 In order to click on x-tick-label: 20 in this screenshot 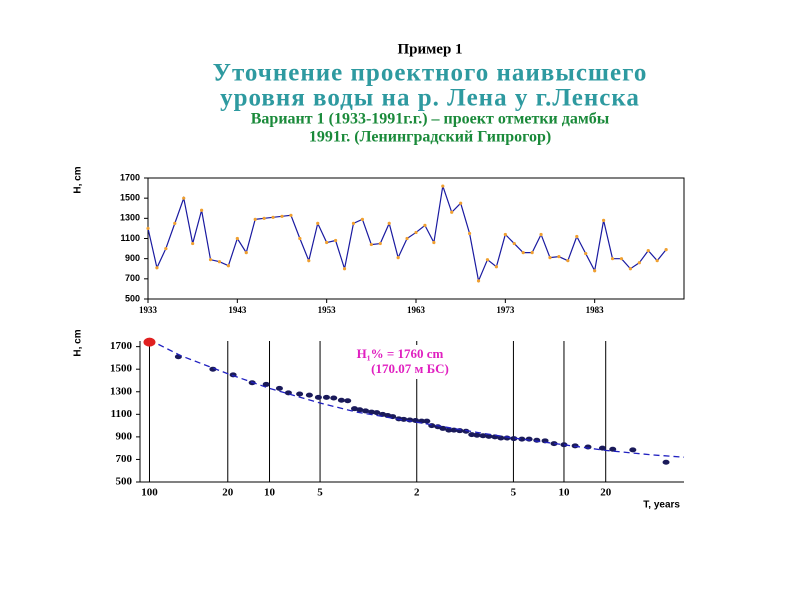, I will do `click(606, 493)`.